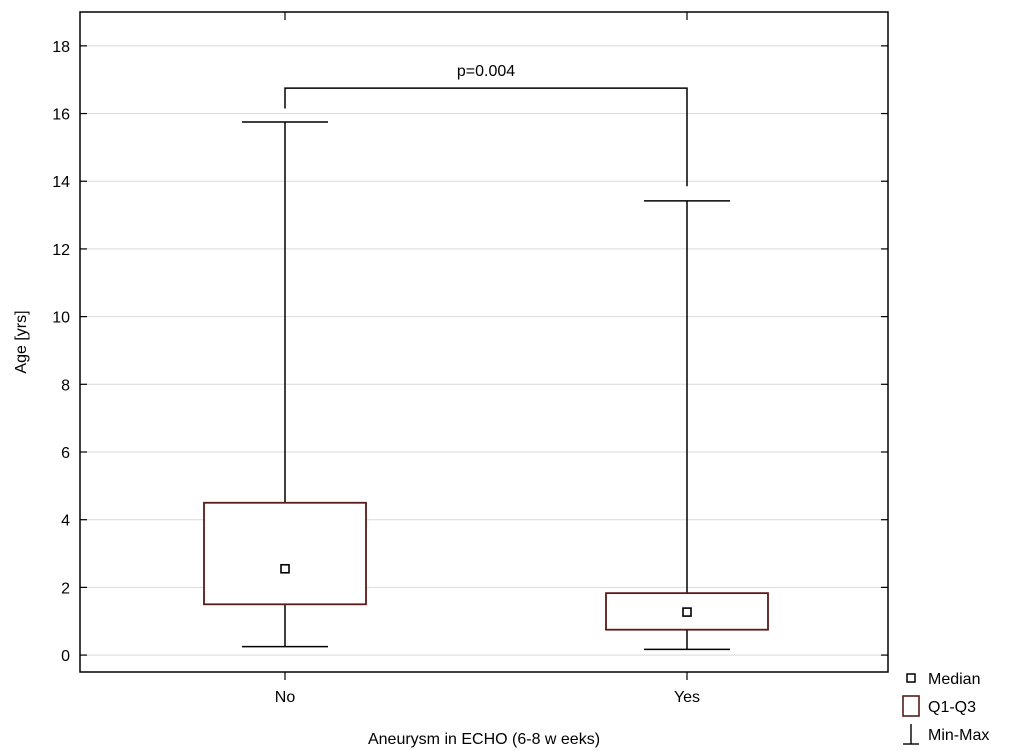  What do you see at coordinates (486, 71) in the screenshot?
I see `p-value-label: p=0.004` at bounding box center [486, 71].